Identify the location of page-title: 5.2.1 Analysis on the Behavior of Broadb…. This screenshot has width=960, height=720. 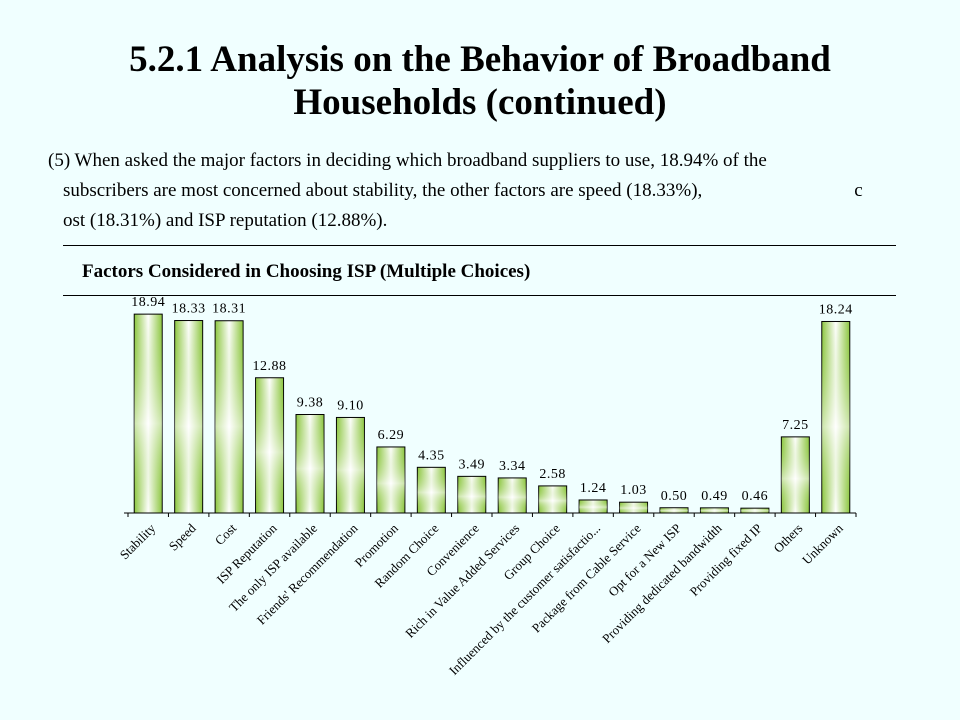
(480, 81).